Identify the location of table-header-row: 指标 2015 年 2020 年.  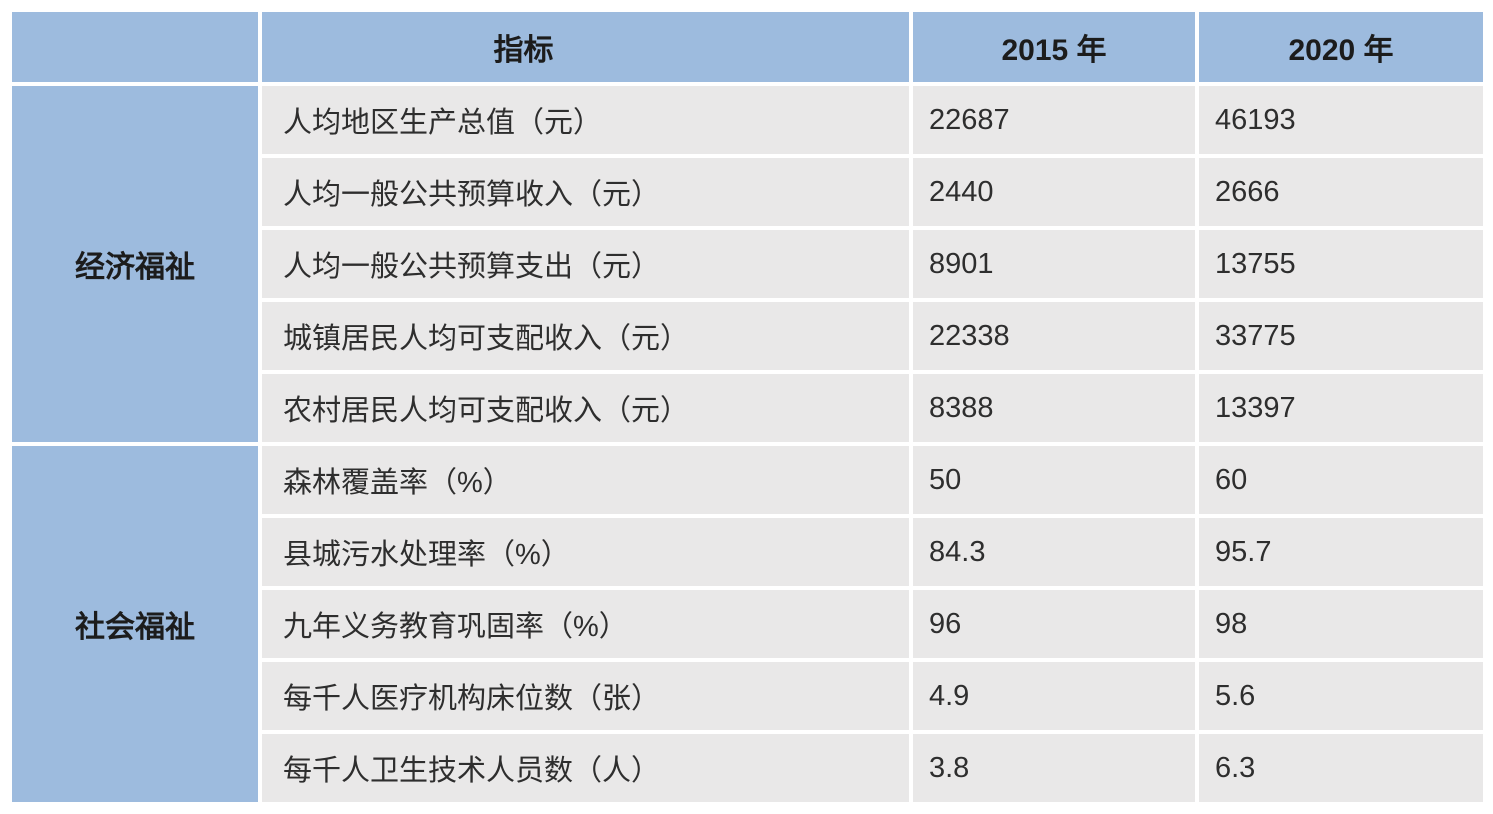
(747, 47).